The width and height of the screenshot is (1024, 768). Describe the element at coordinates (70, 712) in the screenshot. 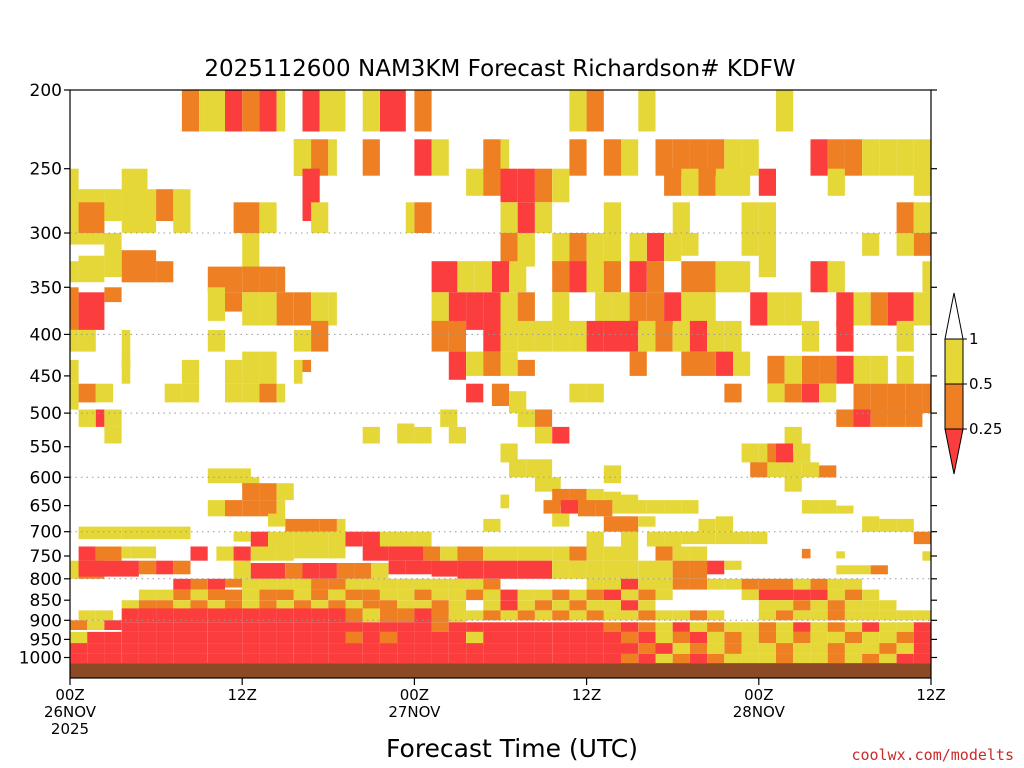

I see `x-tick-label: 26NOV` at that location.